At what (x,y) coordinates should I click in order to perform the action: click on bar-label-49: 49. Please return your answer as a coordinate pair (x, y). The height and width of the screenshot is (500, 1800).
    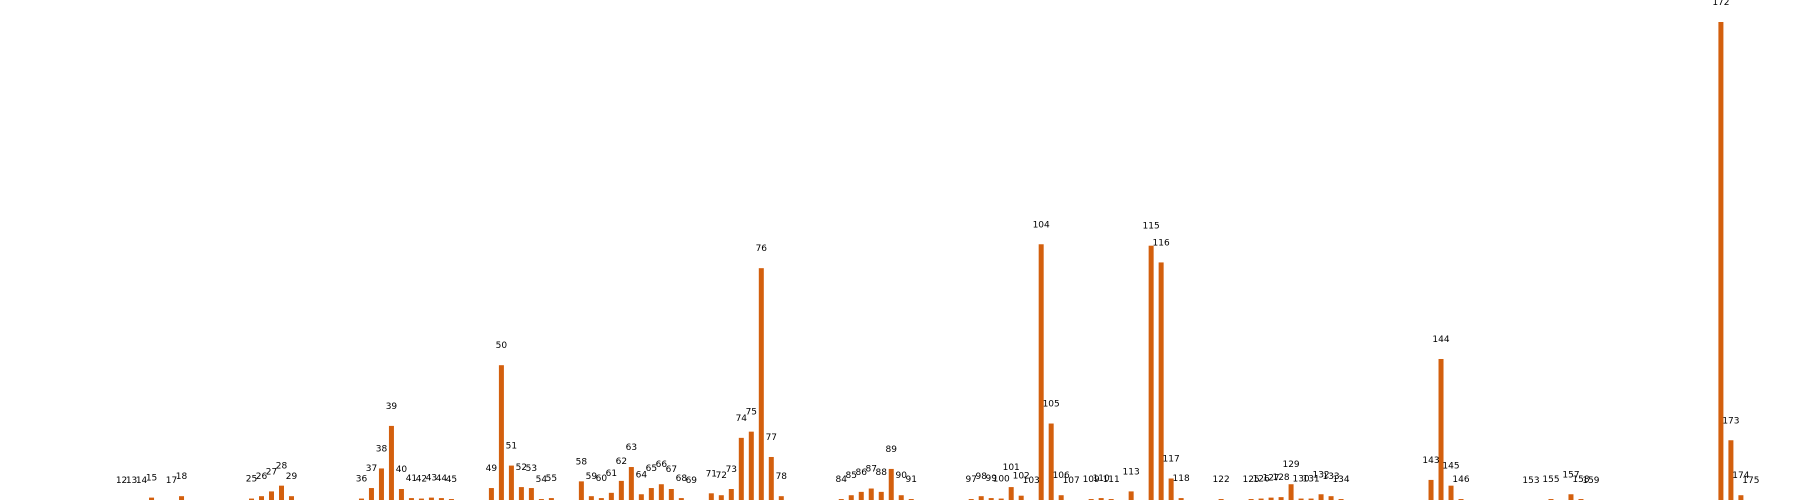
    Looking at the image, I should click on (492, 469).